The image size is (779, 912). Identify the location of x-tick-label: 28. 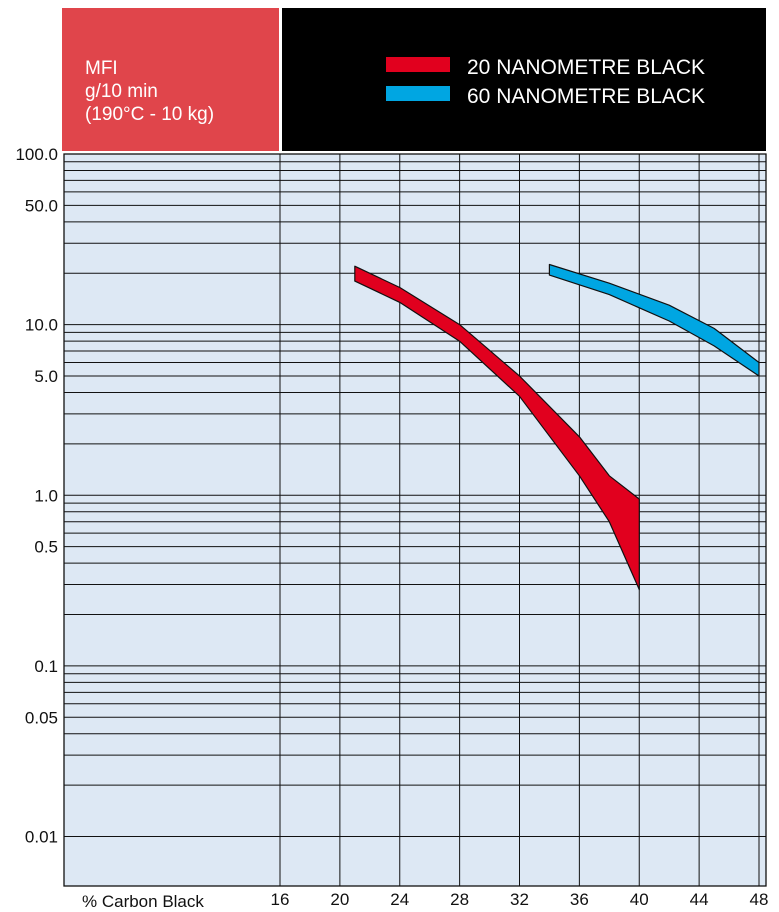
(459, 899).